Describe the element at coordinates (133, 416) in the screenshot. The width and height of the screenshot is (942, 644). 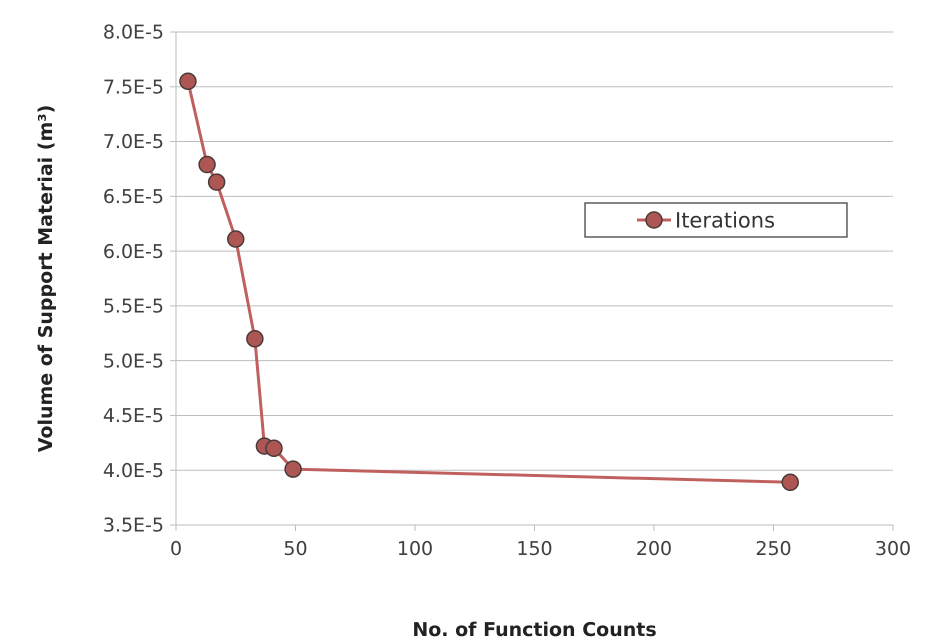
I see `y-tick-label: 4.5E-5` at that location.